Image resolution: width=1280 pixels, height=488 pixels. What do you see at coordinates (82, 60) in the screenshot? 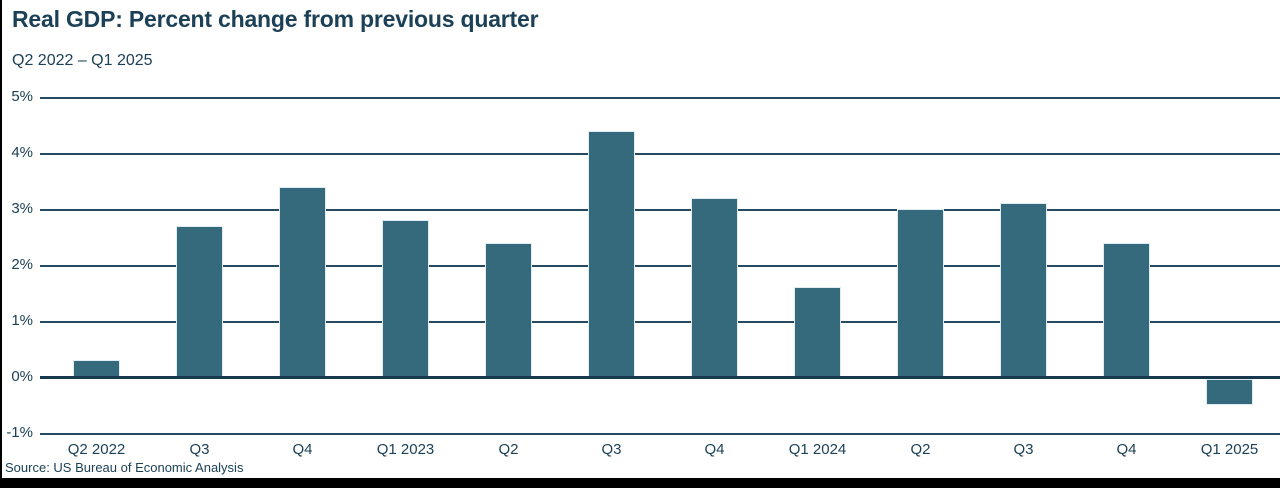
I see `chart-subtitle: Q2 2022 – Q1 2025` at bounding box center [82, 60].